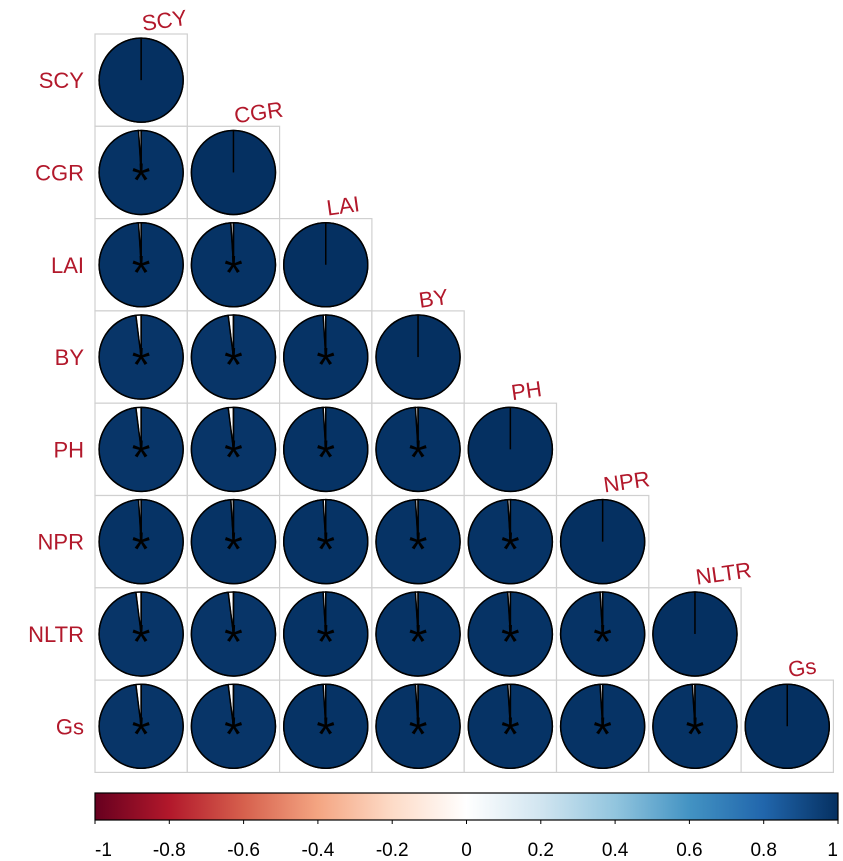 This screenshot has width=843, height=861. I want to click on colorbar-tick-label: 0.8, so click(763, 850).